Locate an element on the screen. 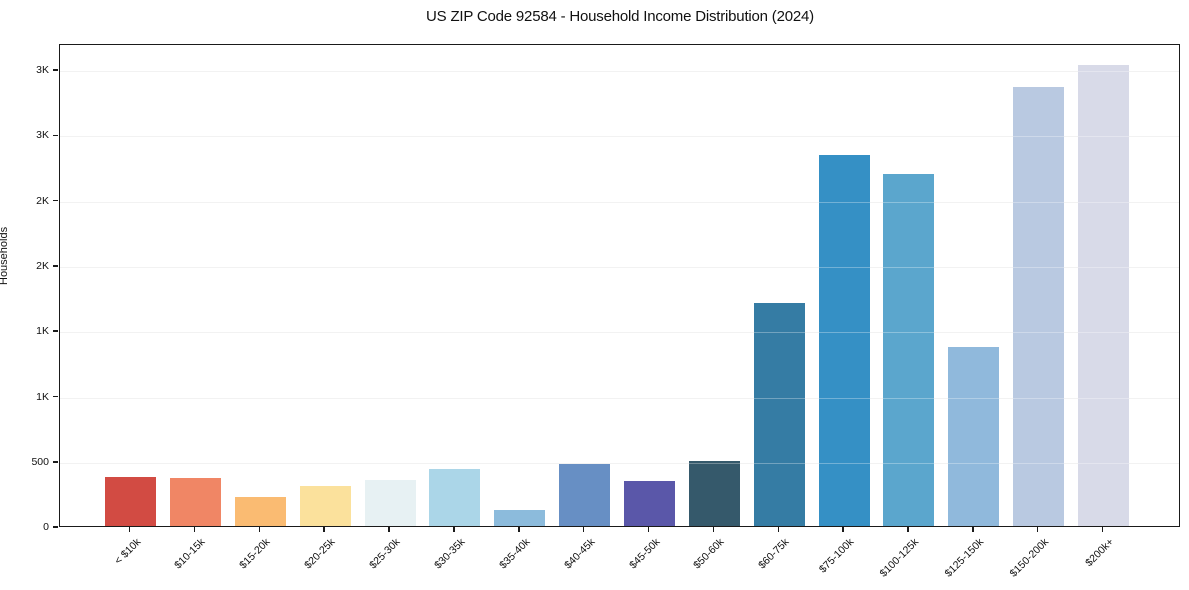 The image size is (1189, 590). bar-75-100k is located at coordinates (844, 340).